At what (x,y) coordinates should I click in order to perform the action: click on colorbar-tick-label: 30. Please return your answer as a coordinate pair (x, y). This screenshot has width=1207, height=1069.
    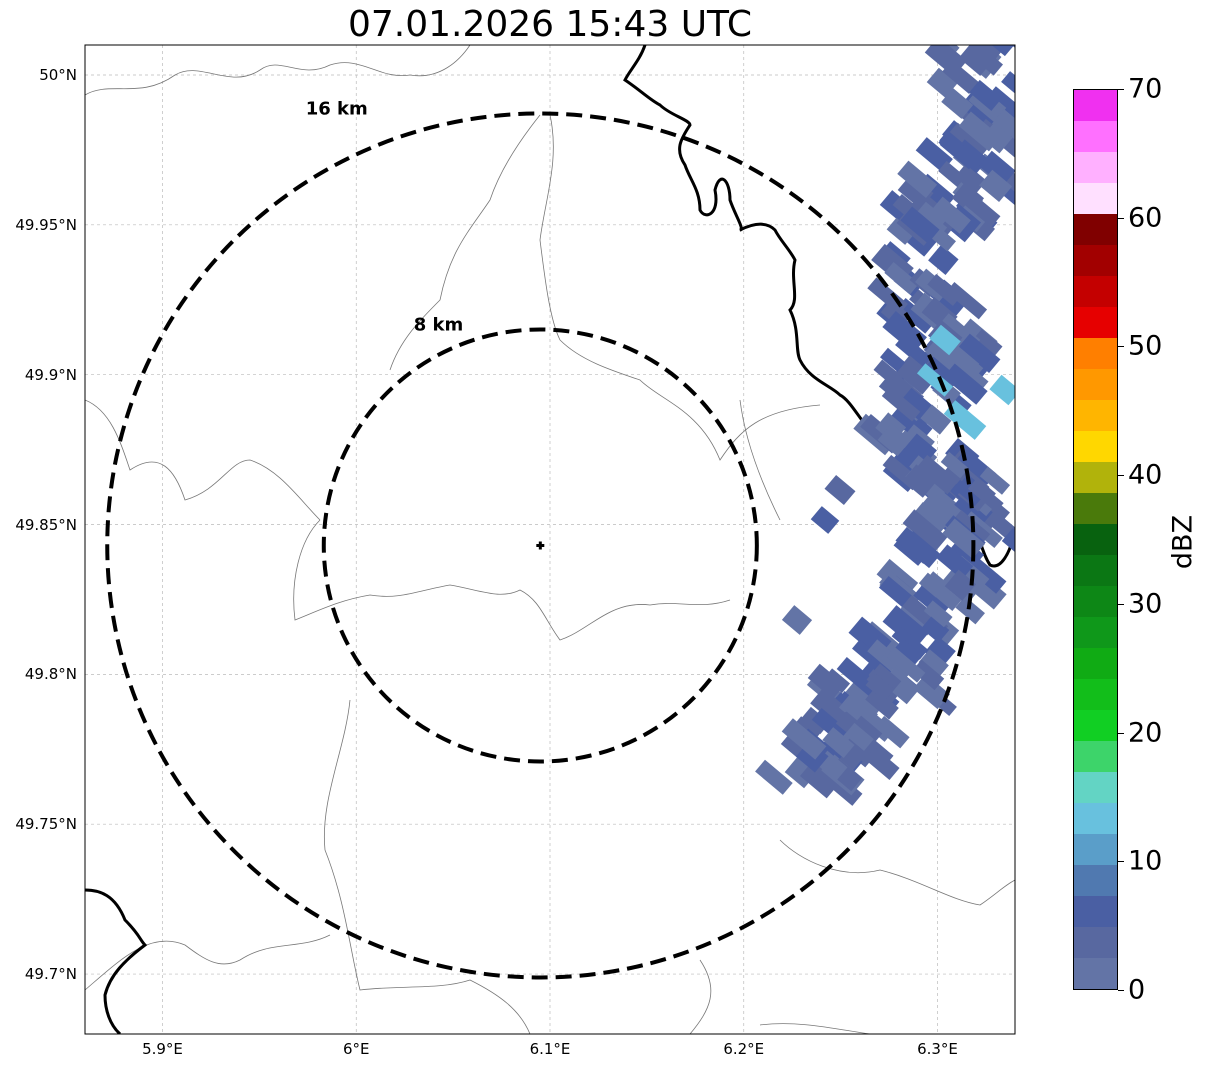
    Looking at the image, I should click on (1145, 604).